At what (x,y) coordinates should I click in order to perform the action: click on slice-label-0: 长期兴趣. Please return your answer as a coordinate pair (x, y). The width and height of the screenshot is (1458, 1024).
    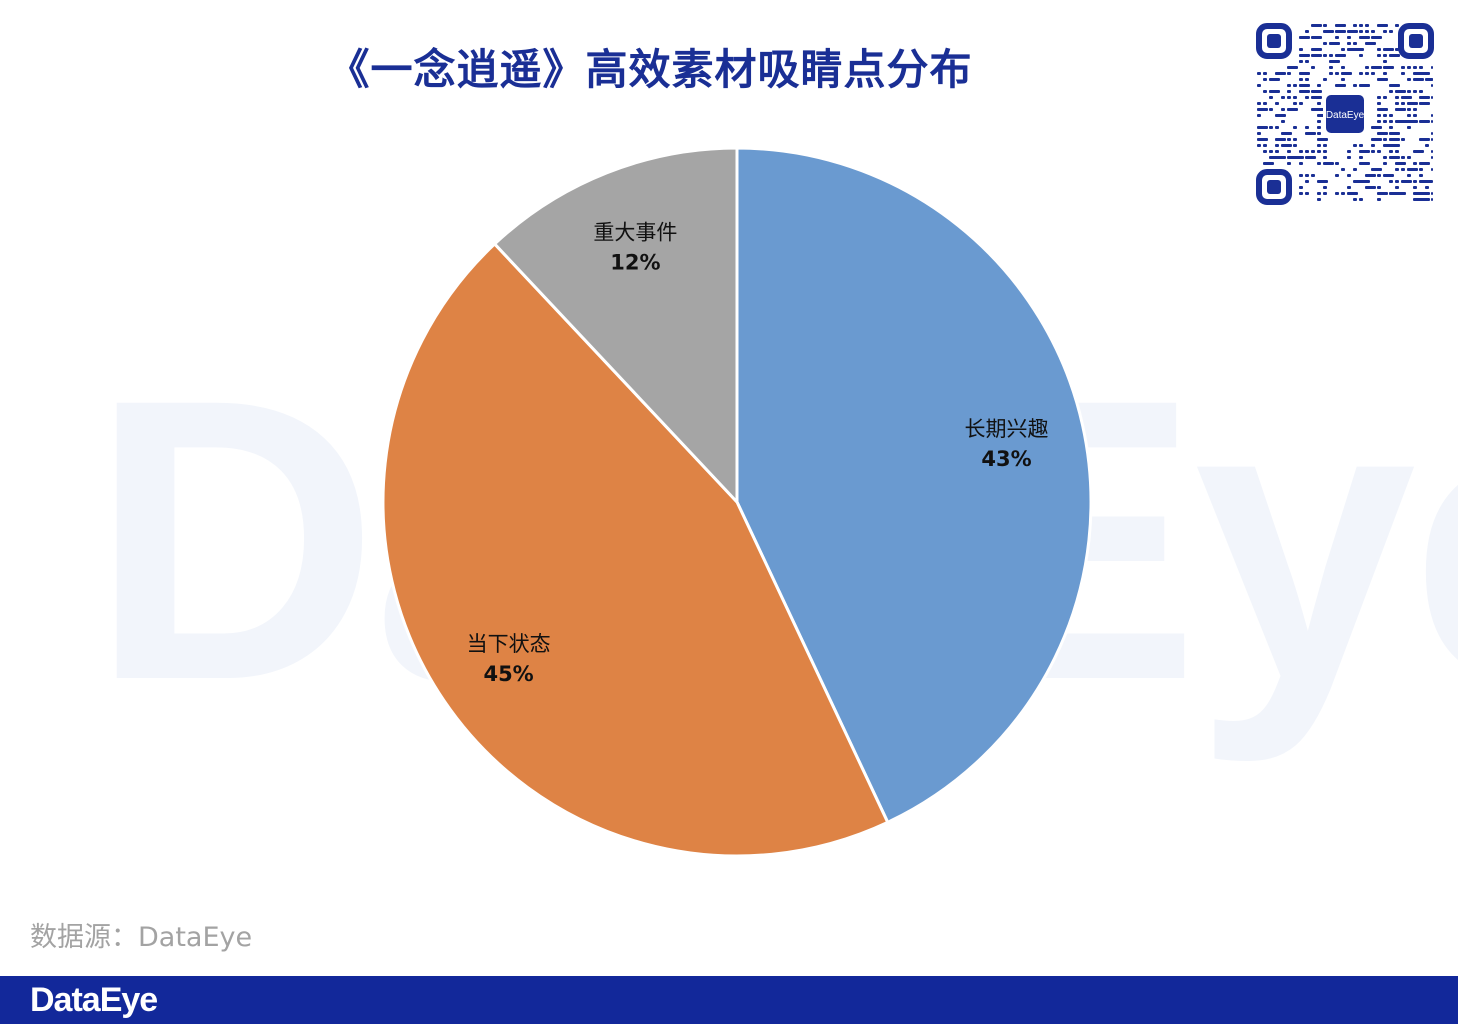
    Looking at the image, I should click on (1007, 429).